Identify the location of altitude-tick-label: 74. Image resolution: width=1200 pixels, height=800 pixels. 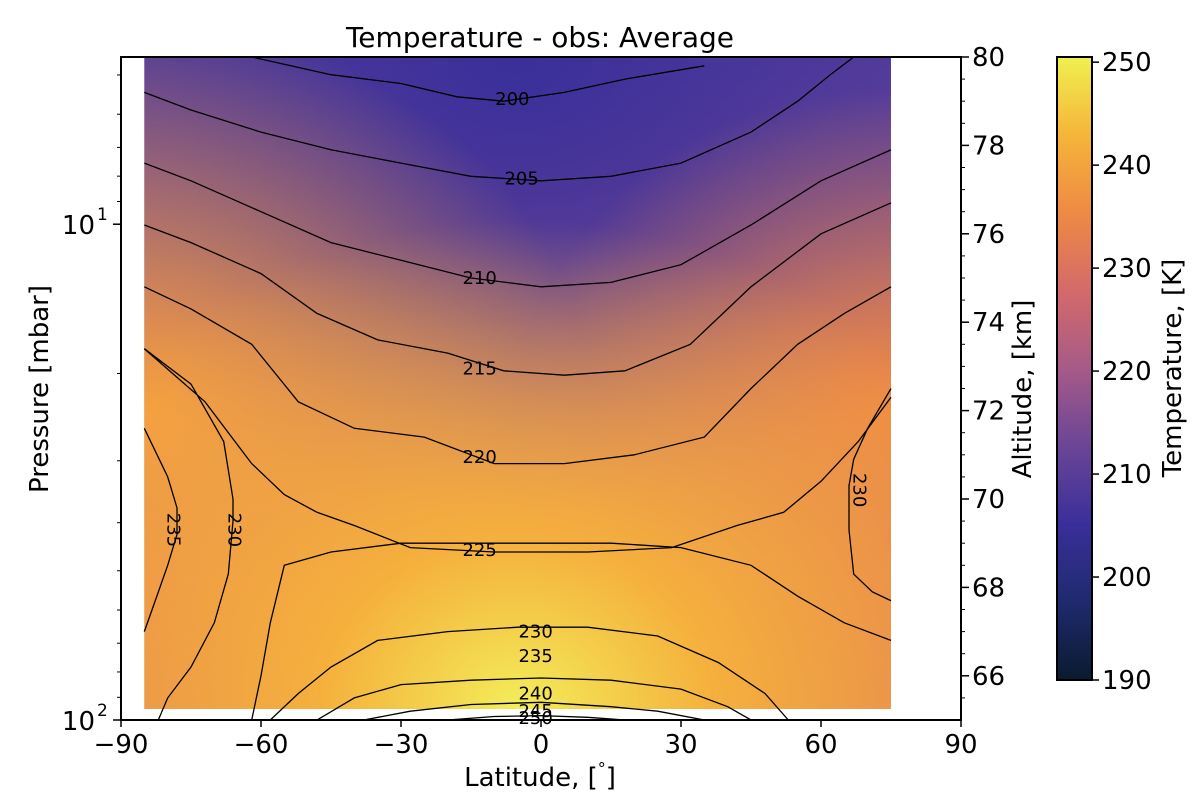
(988, 323).